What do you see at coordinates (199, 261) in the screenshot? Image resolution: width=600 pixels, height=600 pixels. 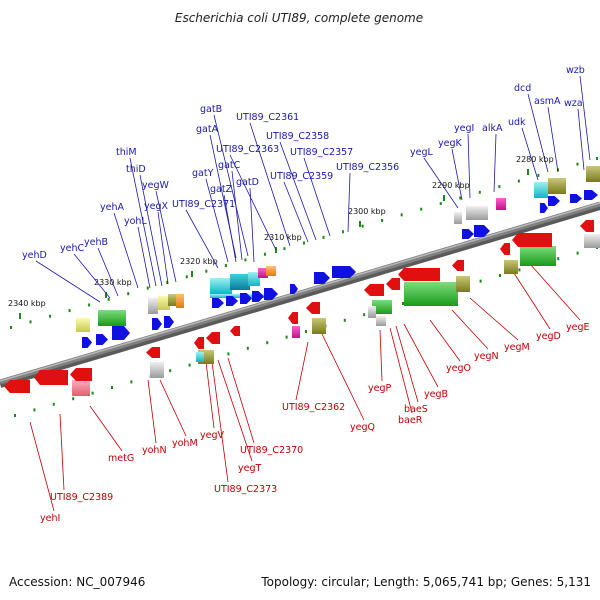 I see `kbp-tick-label: 2320 kbp` at bounding box center [199, 261].